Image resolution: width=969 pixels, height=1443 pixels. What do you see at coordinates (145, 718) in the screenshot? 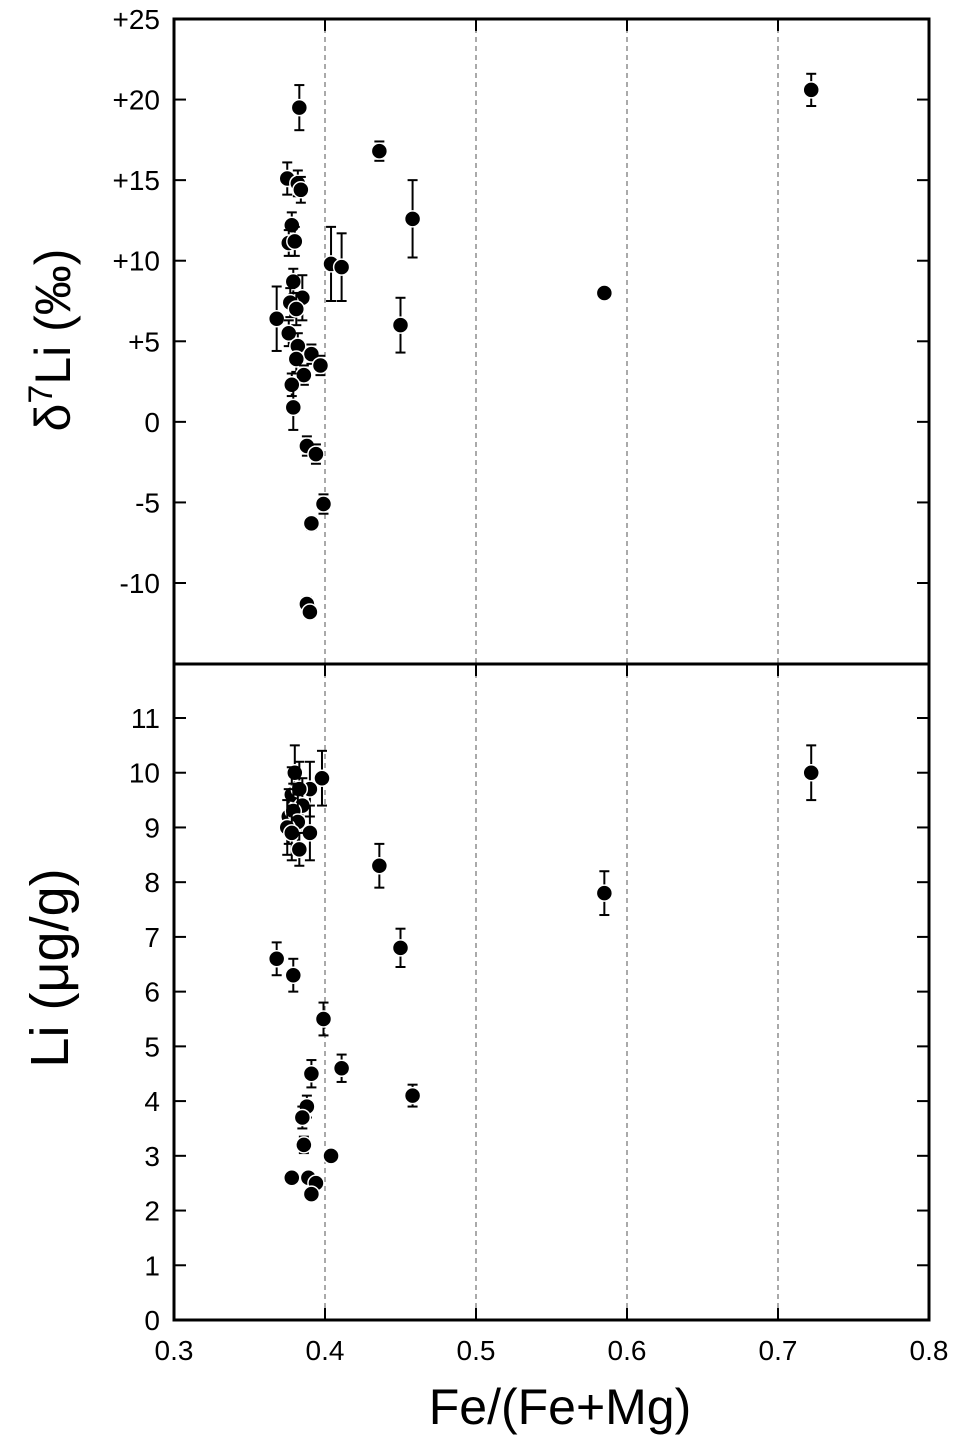
I see `bottom-y-tick-label: 11` at bounding box center [145, 718].